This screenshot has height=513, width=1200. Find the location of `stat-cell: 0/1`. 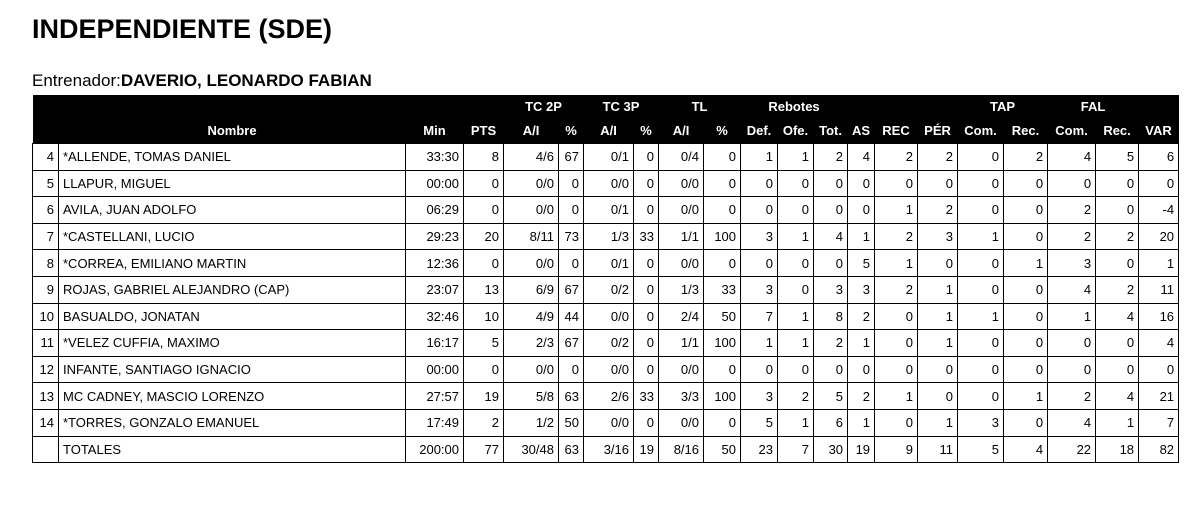

stat-cell: 0/1 is located at coordinates (608, 210).